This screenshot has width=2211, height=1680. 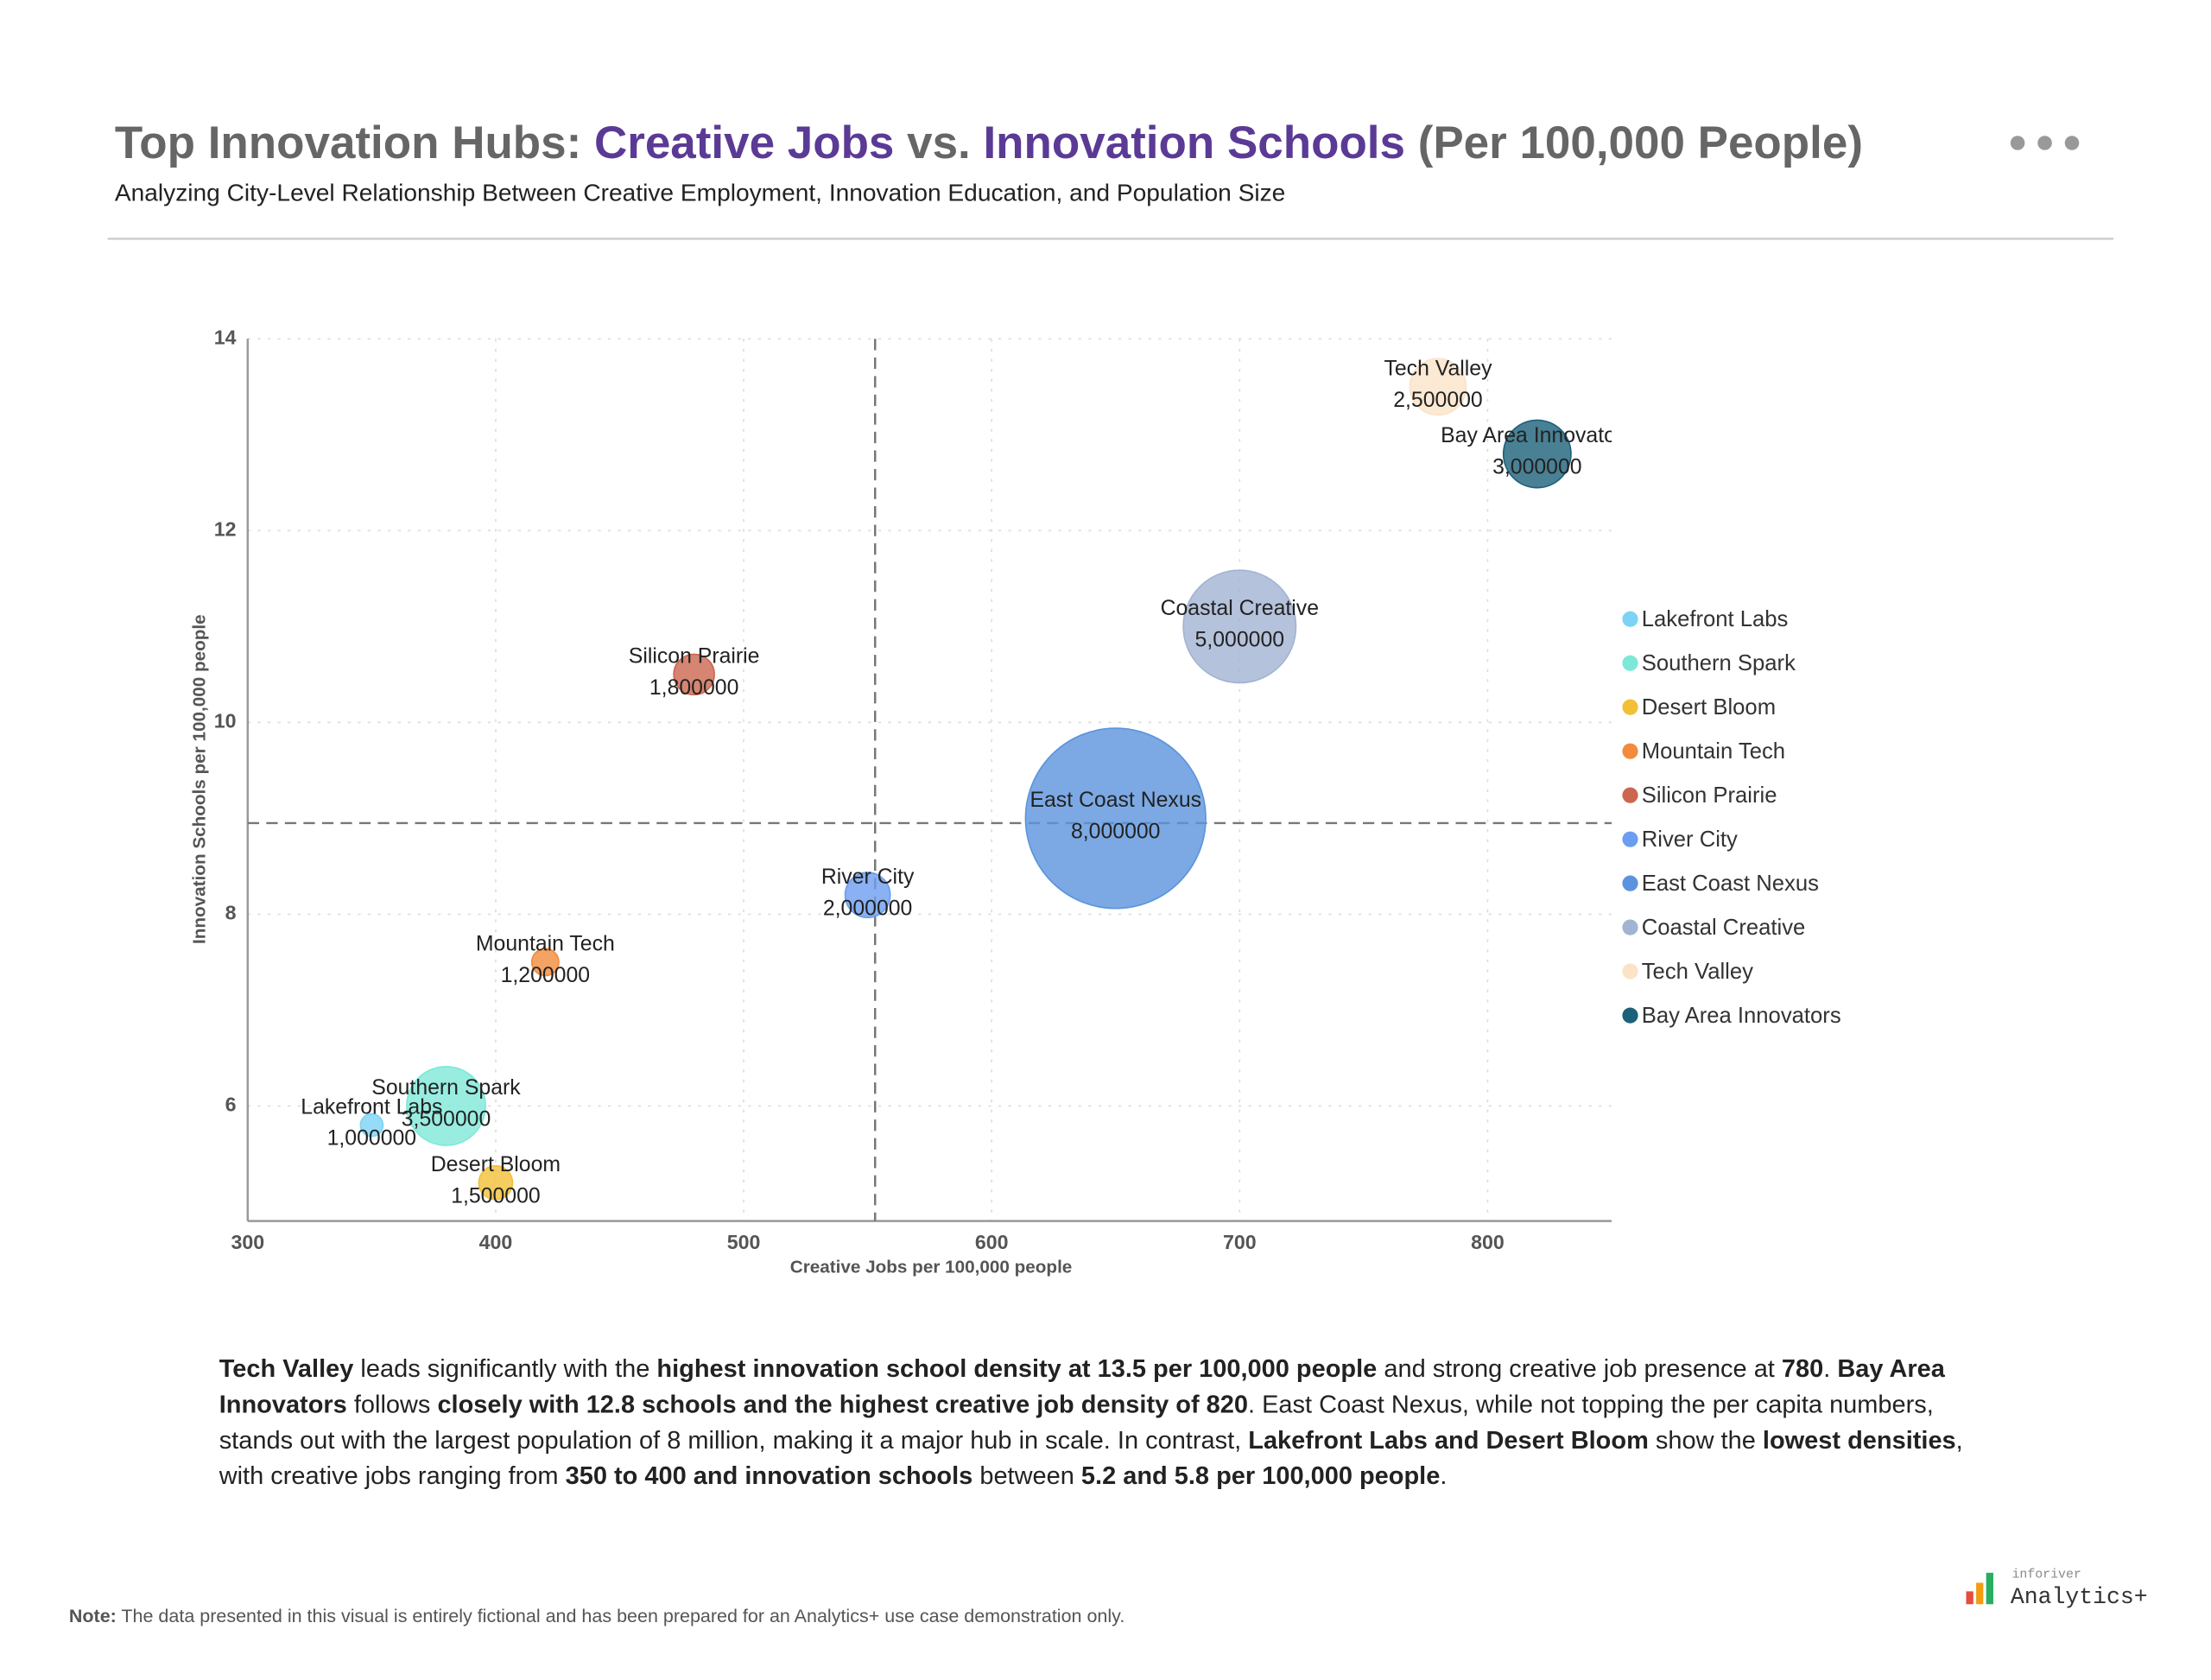 What do you see at coordinates (372, 1139) in the screenshot?
I see `bubble-value: 1,000000` at bounding box center [372, 1139].